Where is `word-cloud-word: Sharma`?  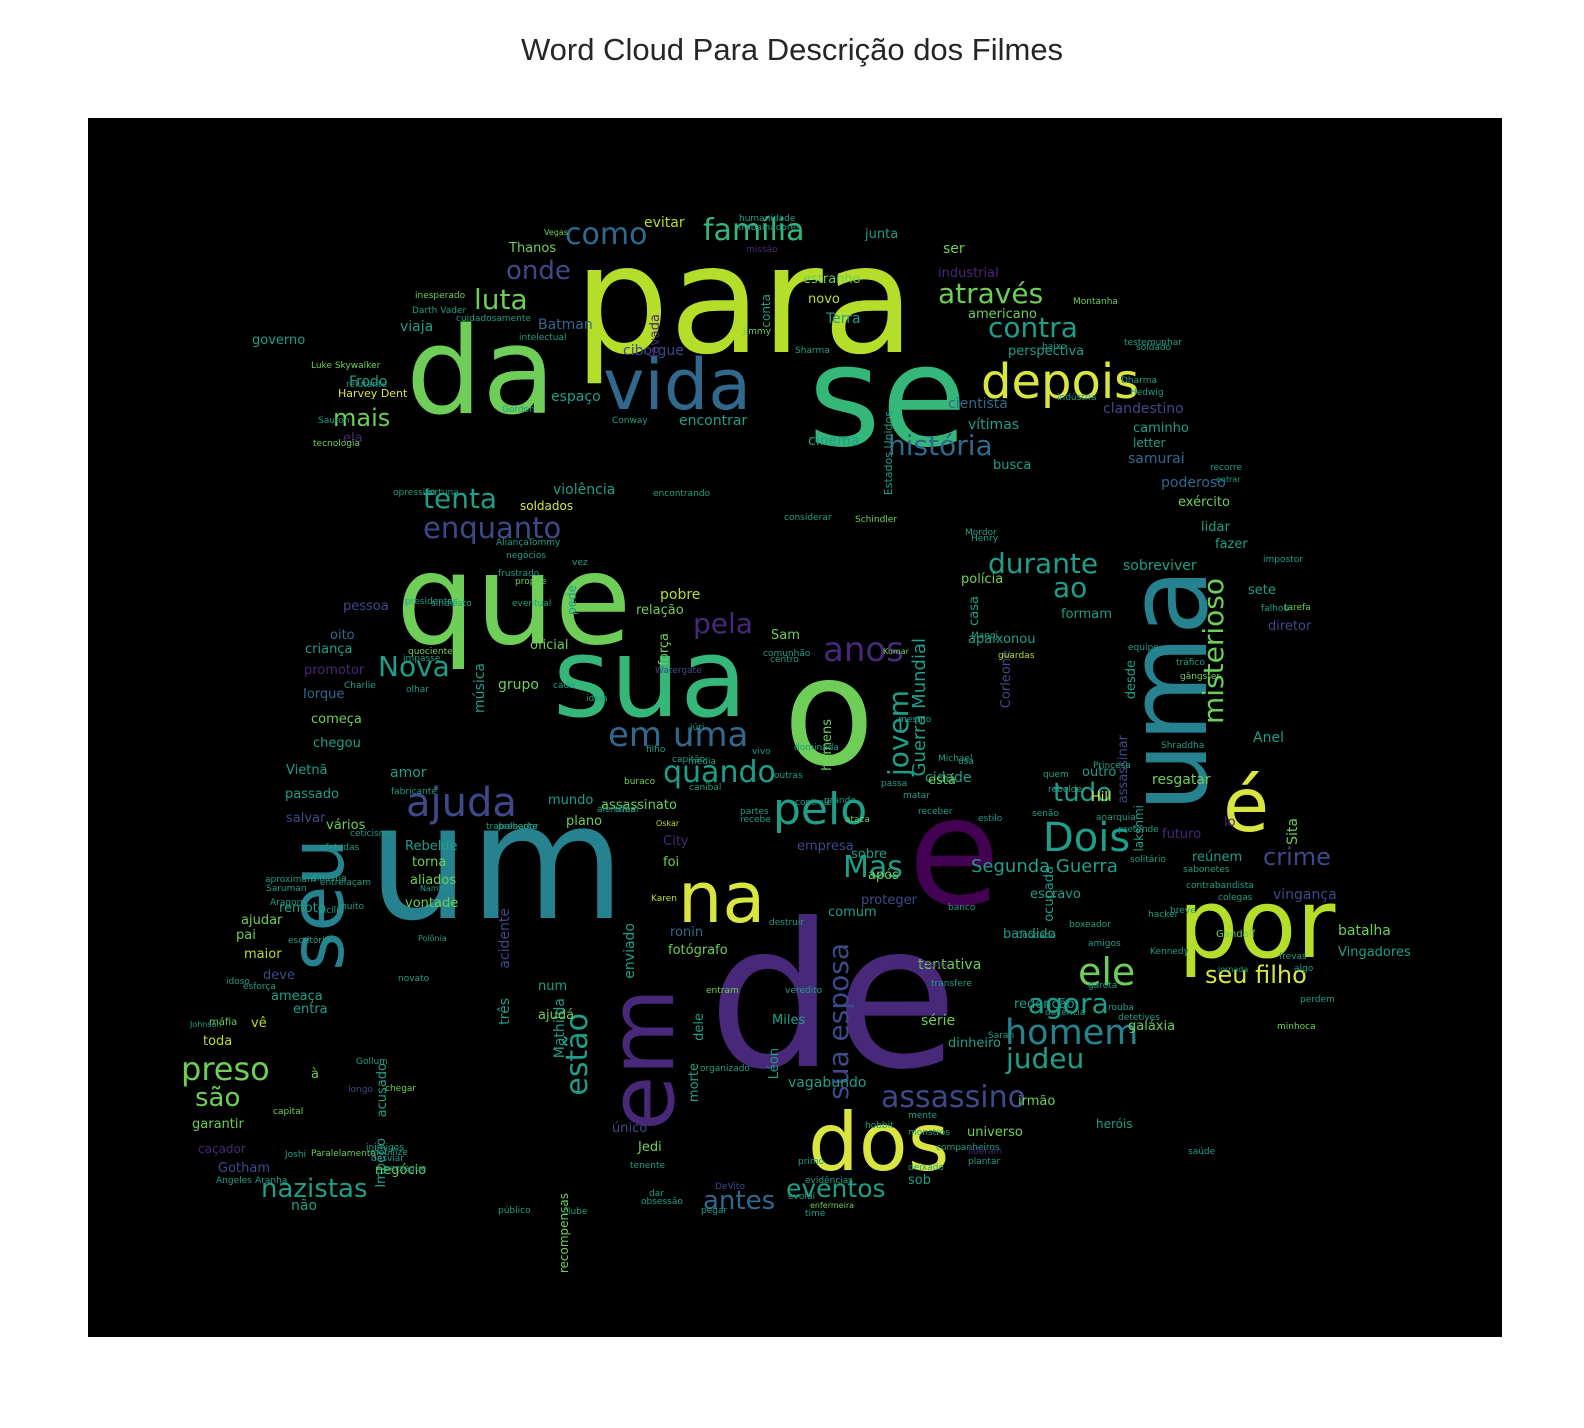 word-cloud-word: Sharma is located at coordinates (812, 351).